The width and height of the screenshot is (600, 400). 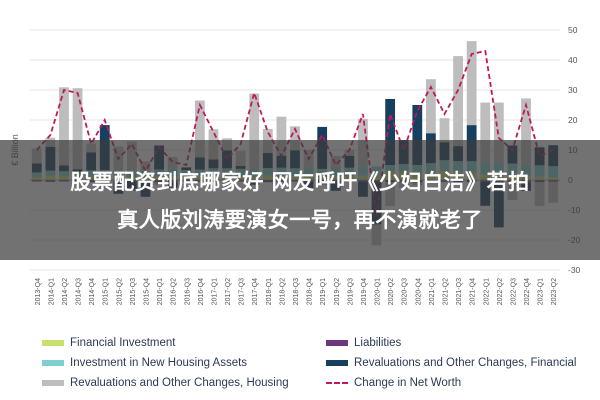 I want to click on x-tick-label: 2018-Q3, so click(x=296, y=291).